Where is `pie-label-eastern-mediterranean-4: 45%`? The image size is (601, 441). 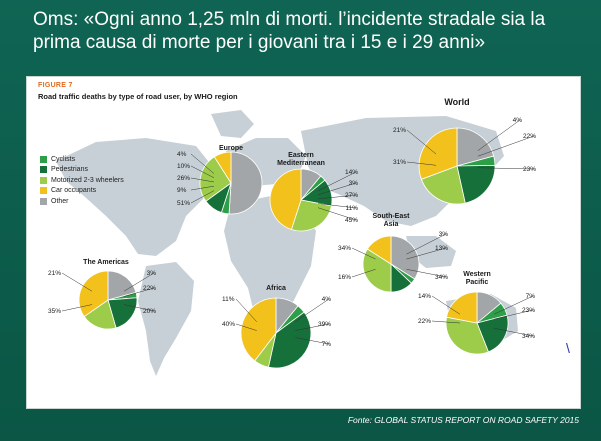 pie-label-eastern-mediterranean-4: 45% is located at coordinates (351, 220).